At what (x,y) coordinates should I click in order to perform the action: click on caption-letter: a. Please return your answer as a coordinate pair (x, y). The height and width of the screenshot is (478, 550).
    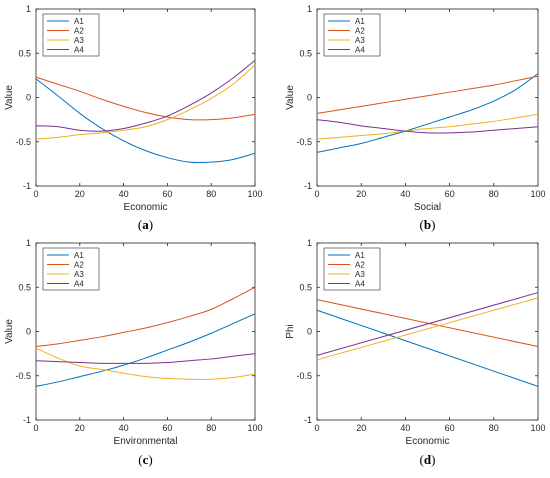
    Looking at the image, I should click on (145, 224).